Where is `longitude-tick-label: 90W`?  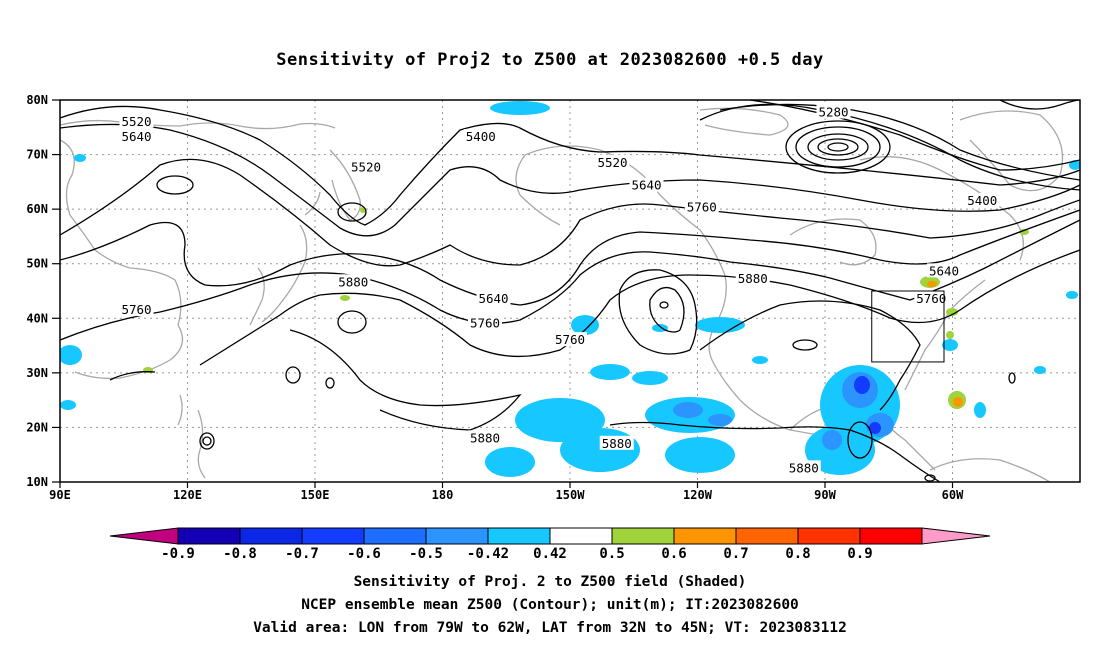 longitude-tick-label: 90W is located at coordinates (825, 495).